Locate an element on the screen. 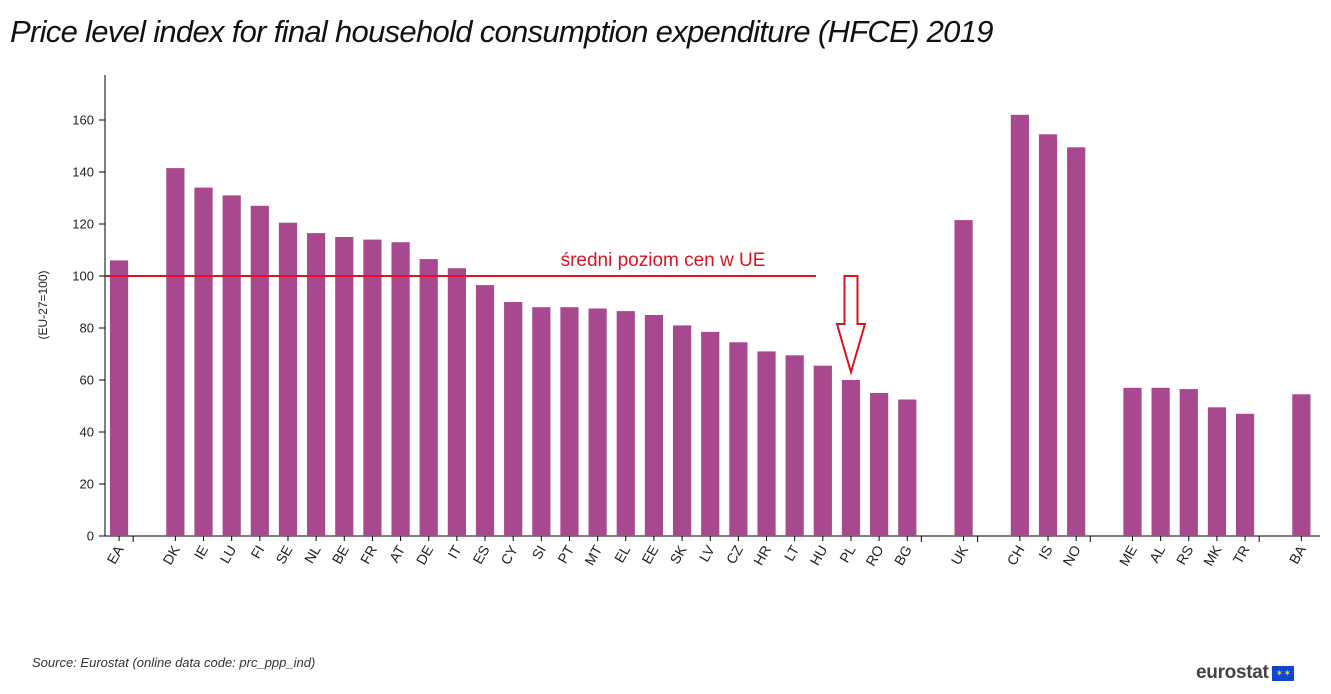  bar-no is located at coordinates (1076, 342).